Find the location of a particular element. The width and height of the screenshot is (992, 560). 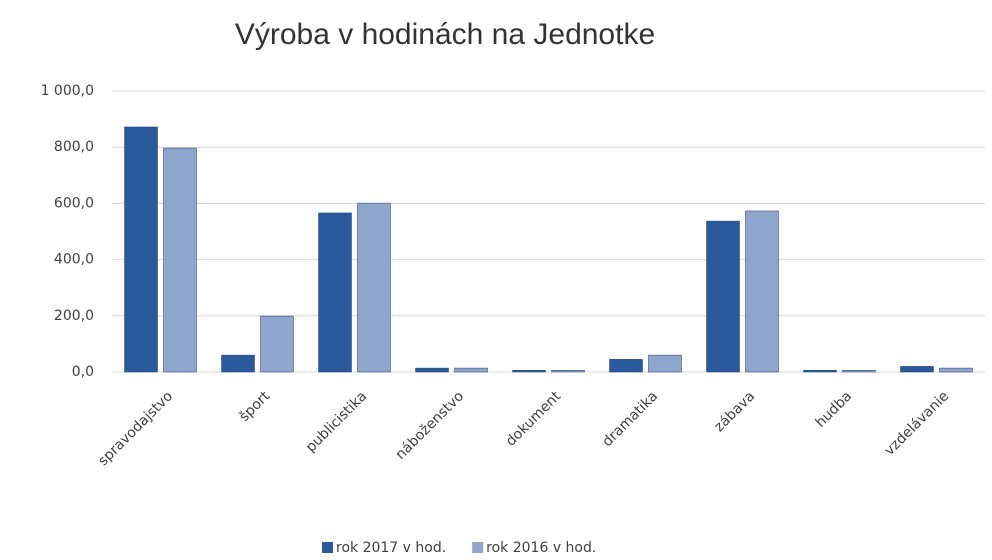

x-tick-label: spravodajstvo is located at coordinates (135, 428).